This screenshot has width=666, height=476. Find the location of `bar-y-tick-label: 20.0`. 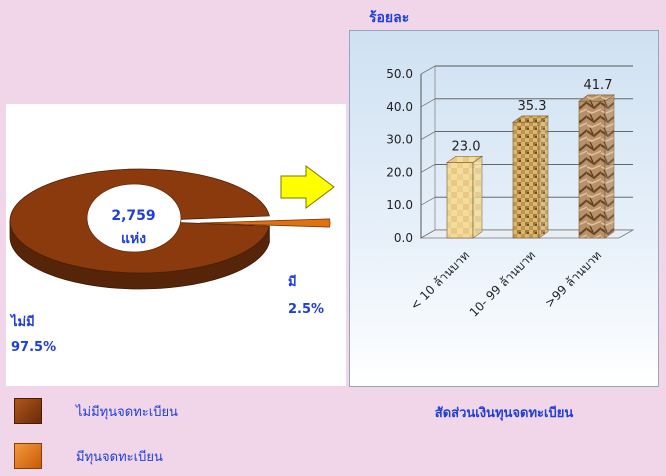

bar-y-tick-label: 20.0 is located at coordinates (399, 172).